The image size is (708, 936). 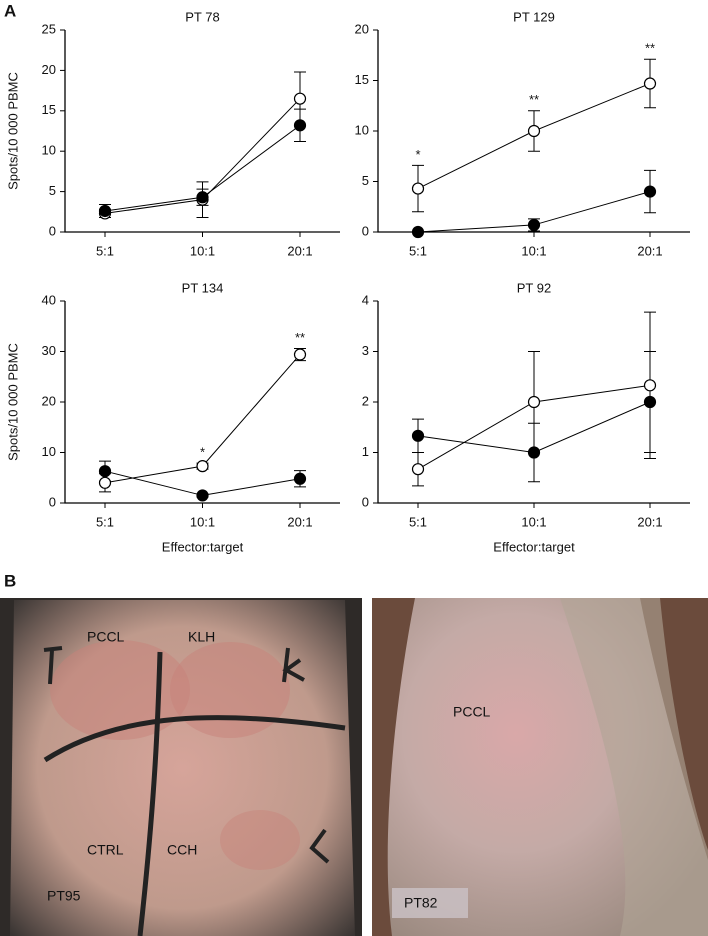 What do you see at coordinates (49, 28) in the screenshot?
I see `y-tick-label: 25` at bounding box center [49, 28].